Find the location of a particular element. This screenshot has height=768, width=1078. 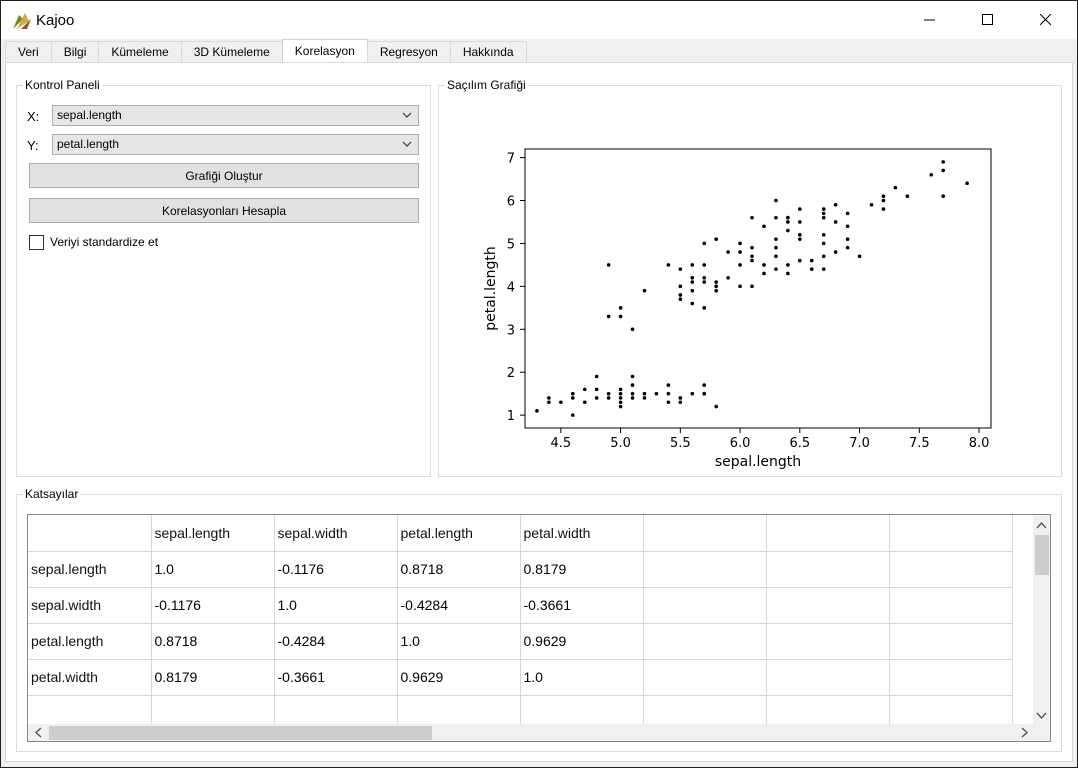

y-variable-select: petal.length is located at coordinates (235, 144).